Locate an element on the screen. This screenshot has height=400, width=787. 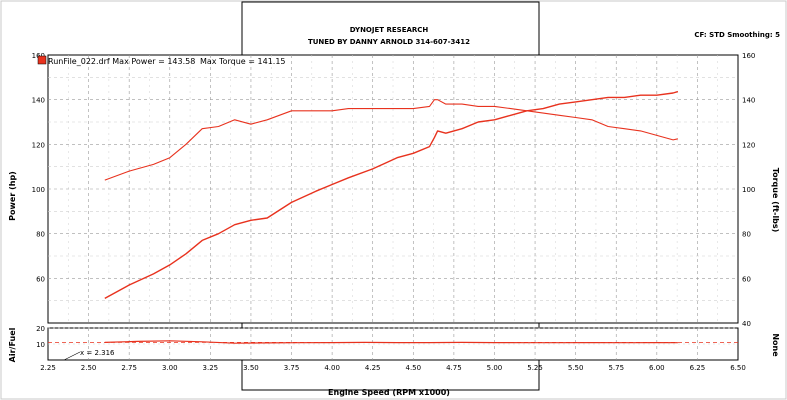
legend-swatch is located at coordinates (42, 60).